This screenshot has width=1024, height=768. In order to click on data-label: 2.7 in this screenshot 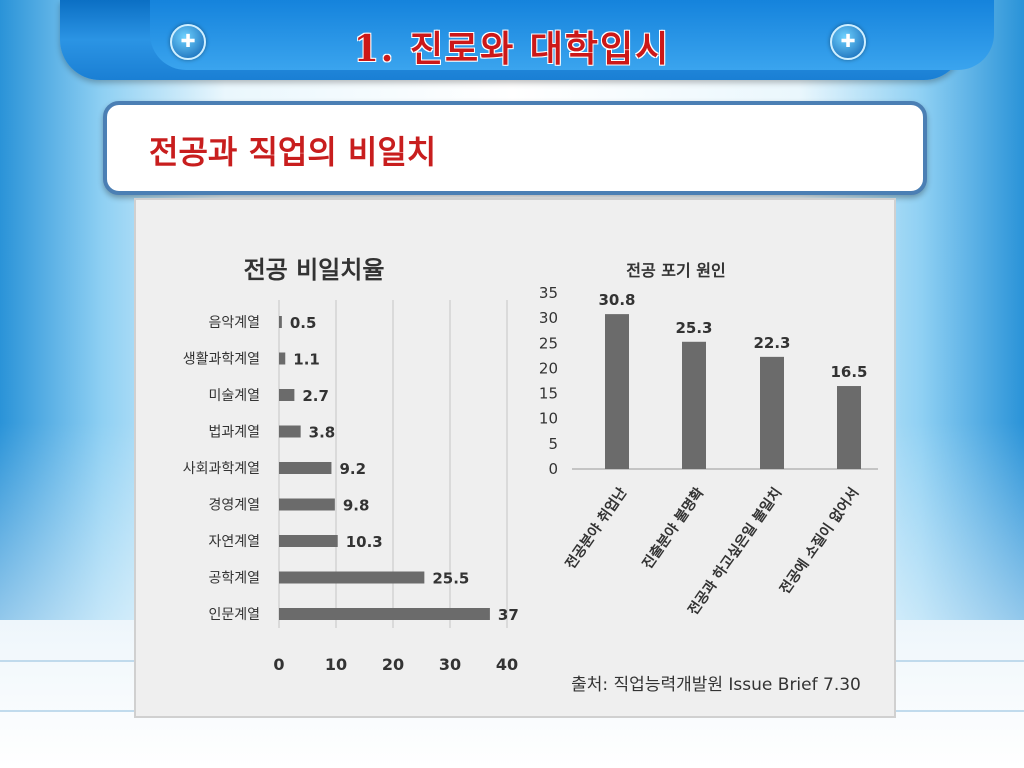, I will do `click(315, 396)`.